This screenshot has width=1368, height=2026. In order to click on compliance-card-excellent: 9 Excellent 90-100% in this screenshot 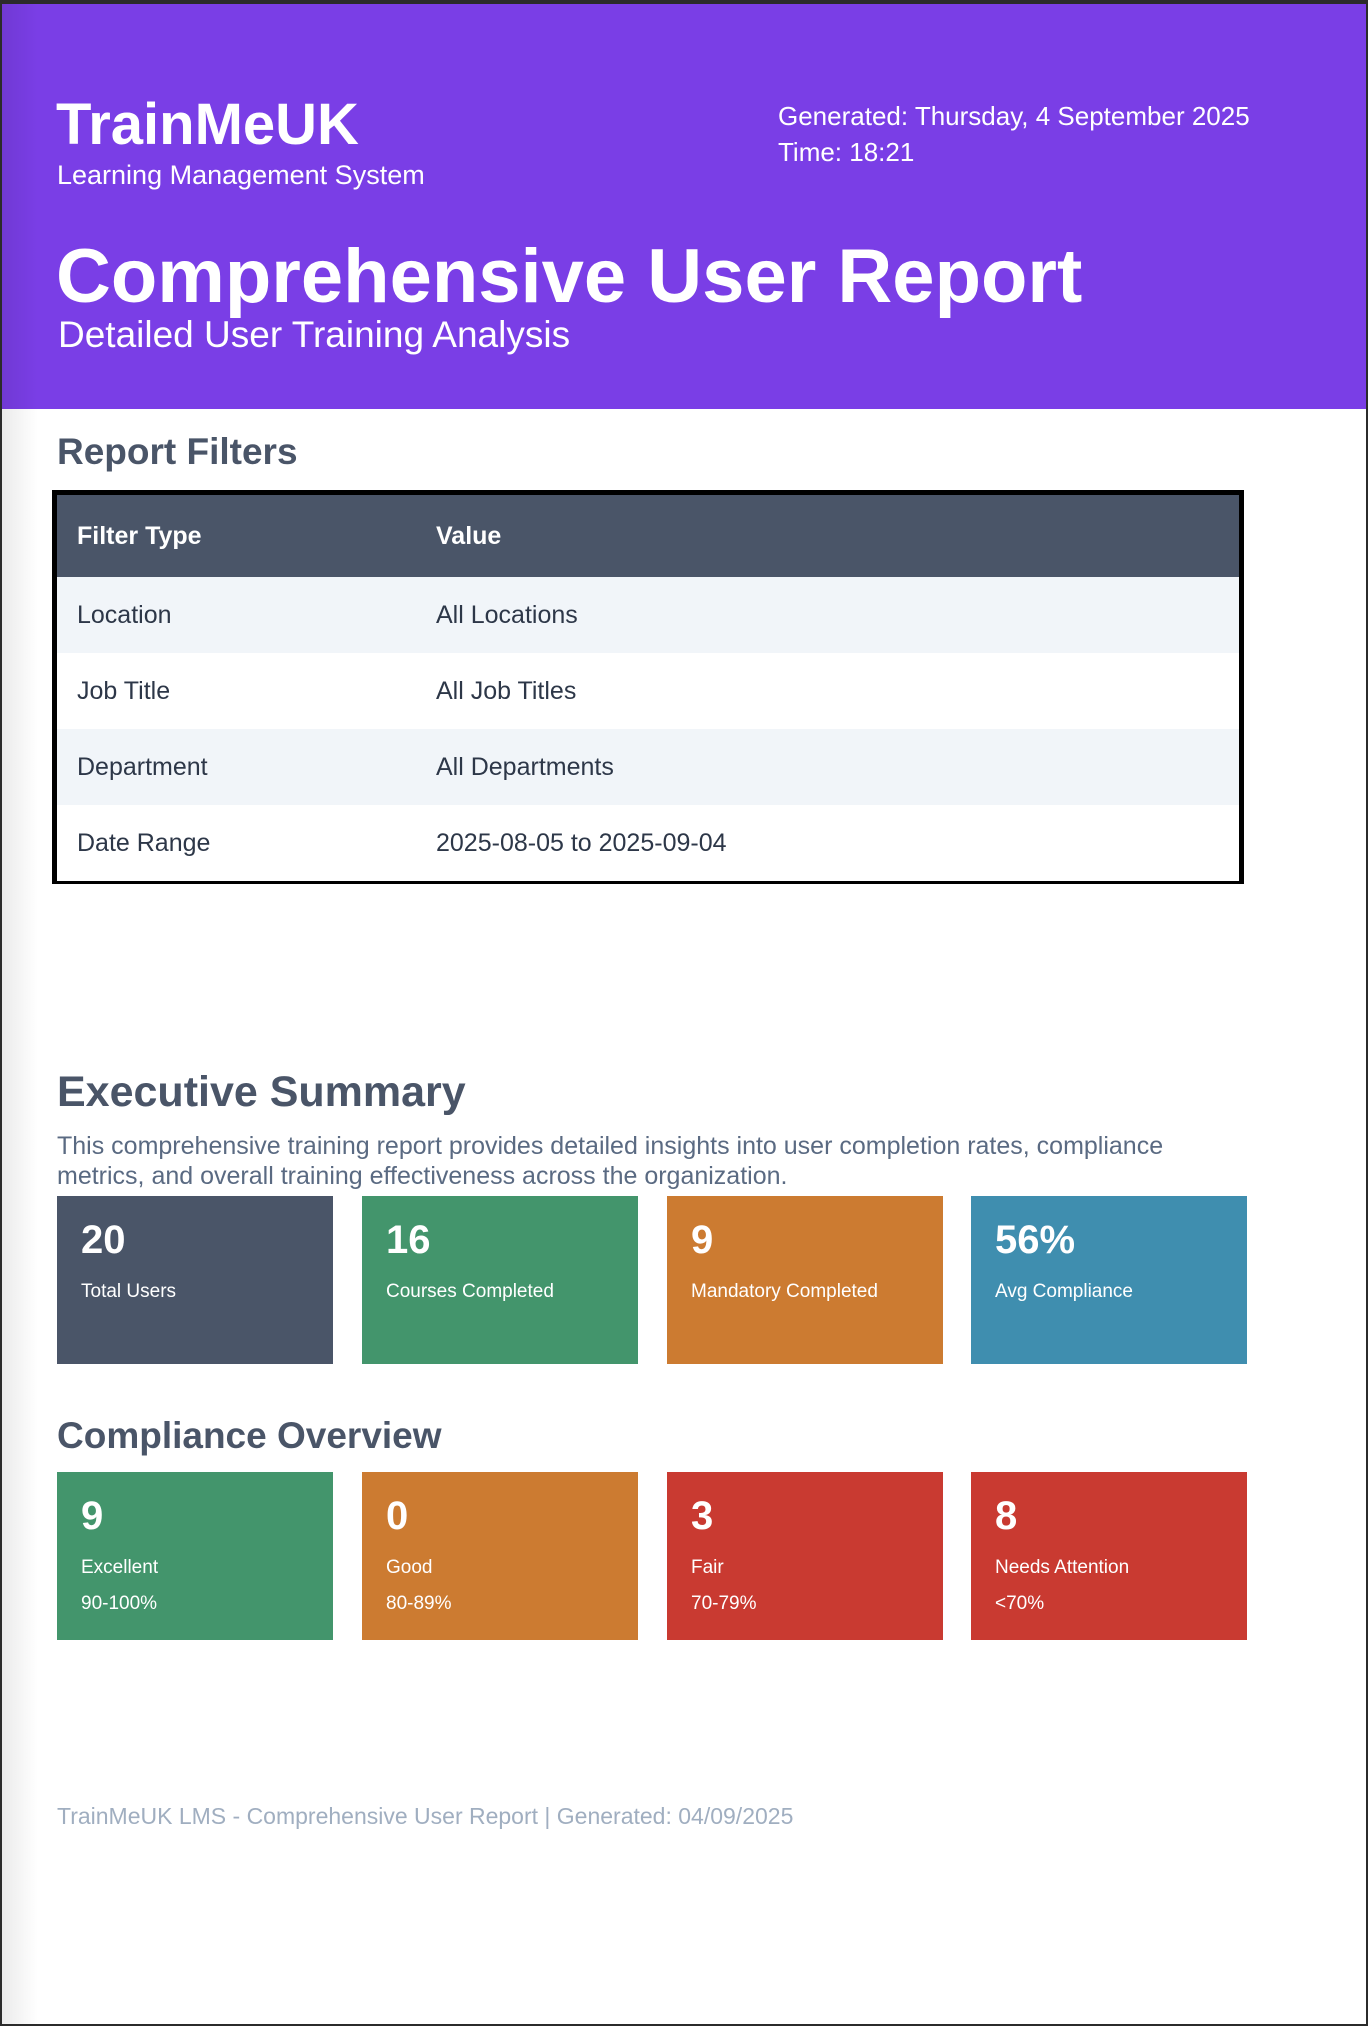, I will do `click(195, 1556)`.